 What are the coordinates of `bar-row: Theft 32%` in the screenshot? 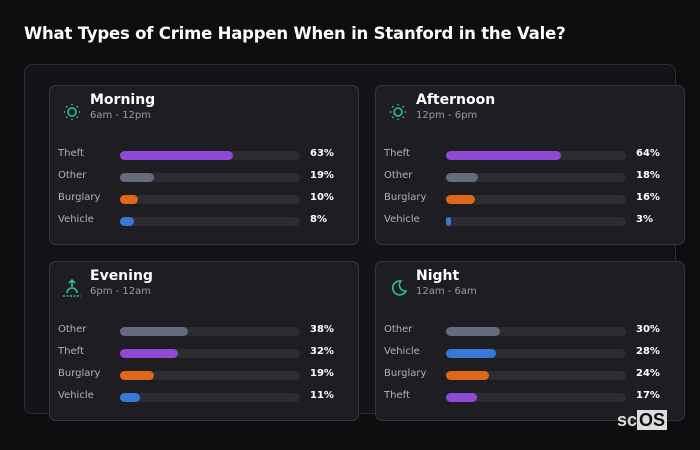 It's located at (203, 353).